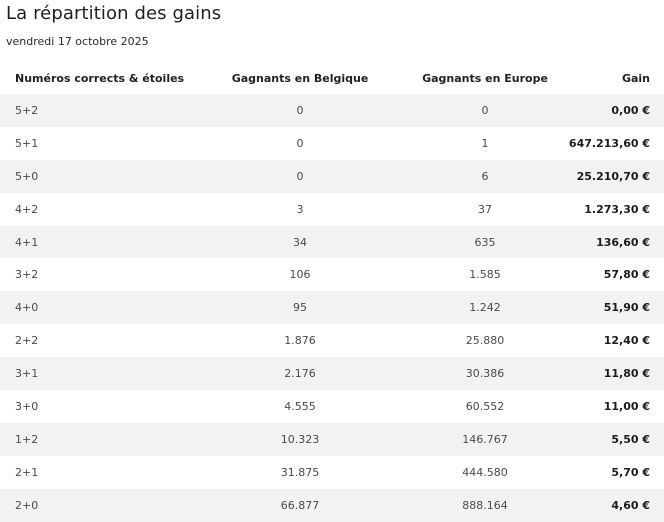  I want to click on cell-gain: 11,00 €, so click(614, 406).